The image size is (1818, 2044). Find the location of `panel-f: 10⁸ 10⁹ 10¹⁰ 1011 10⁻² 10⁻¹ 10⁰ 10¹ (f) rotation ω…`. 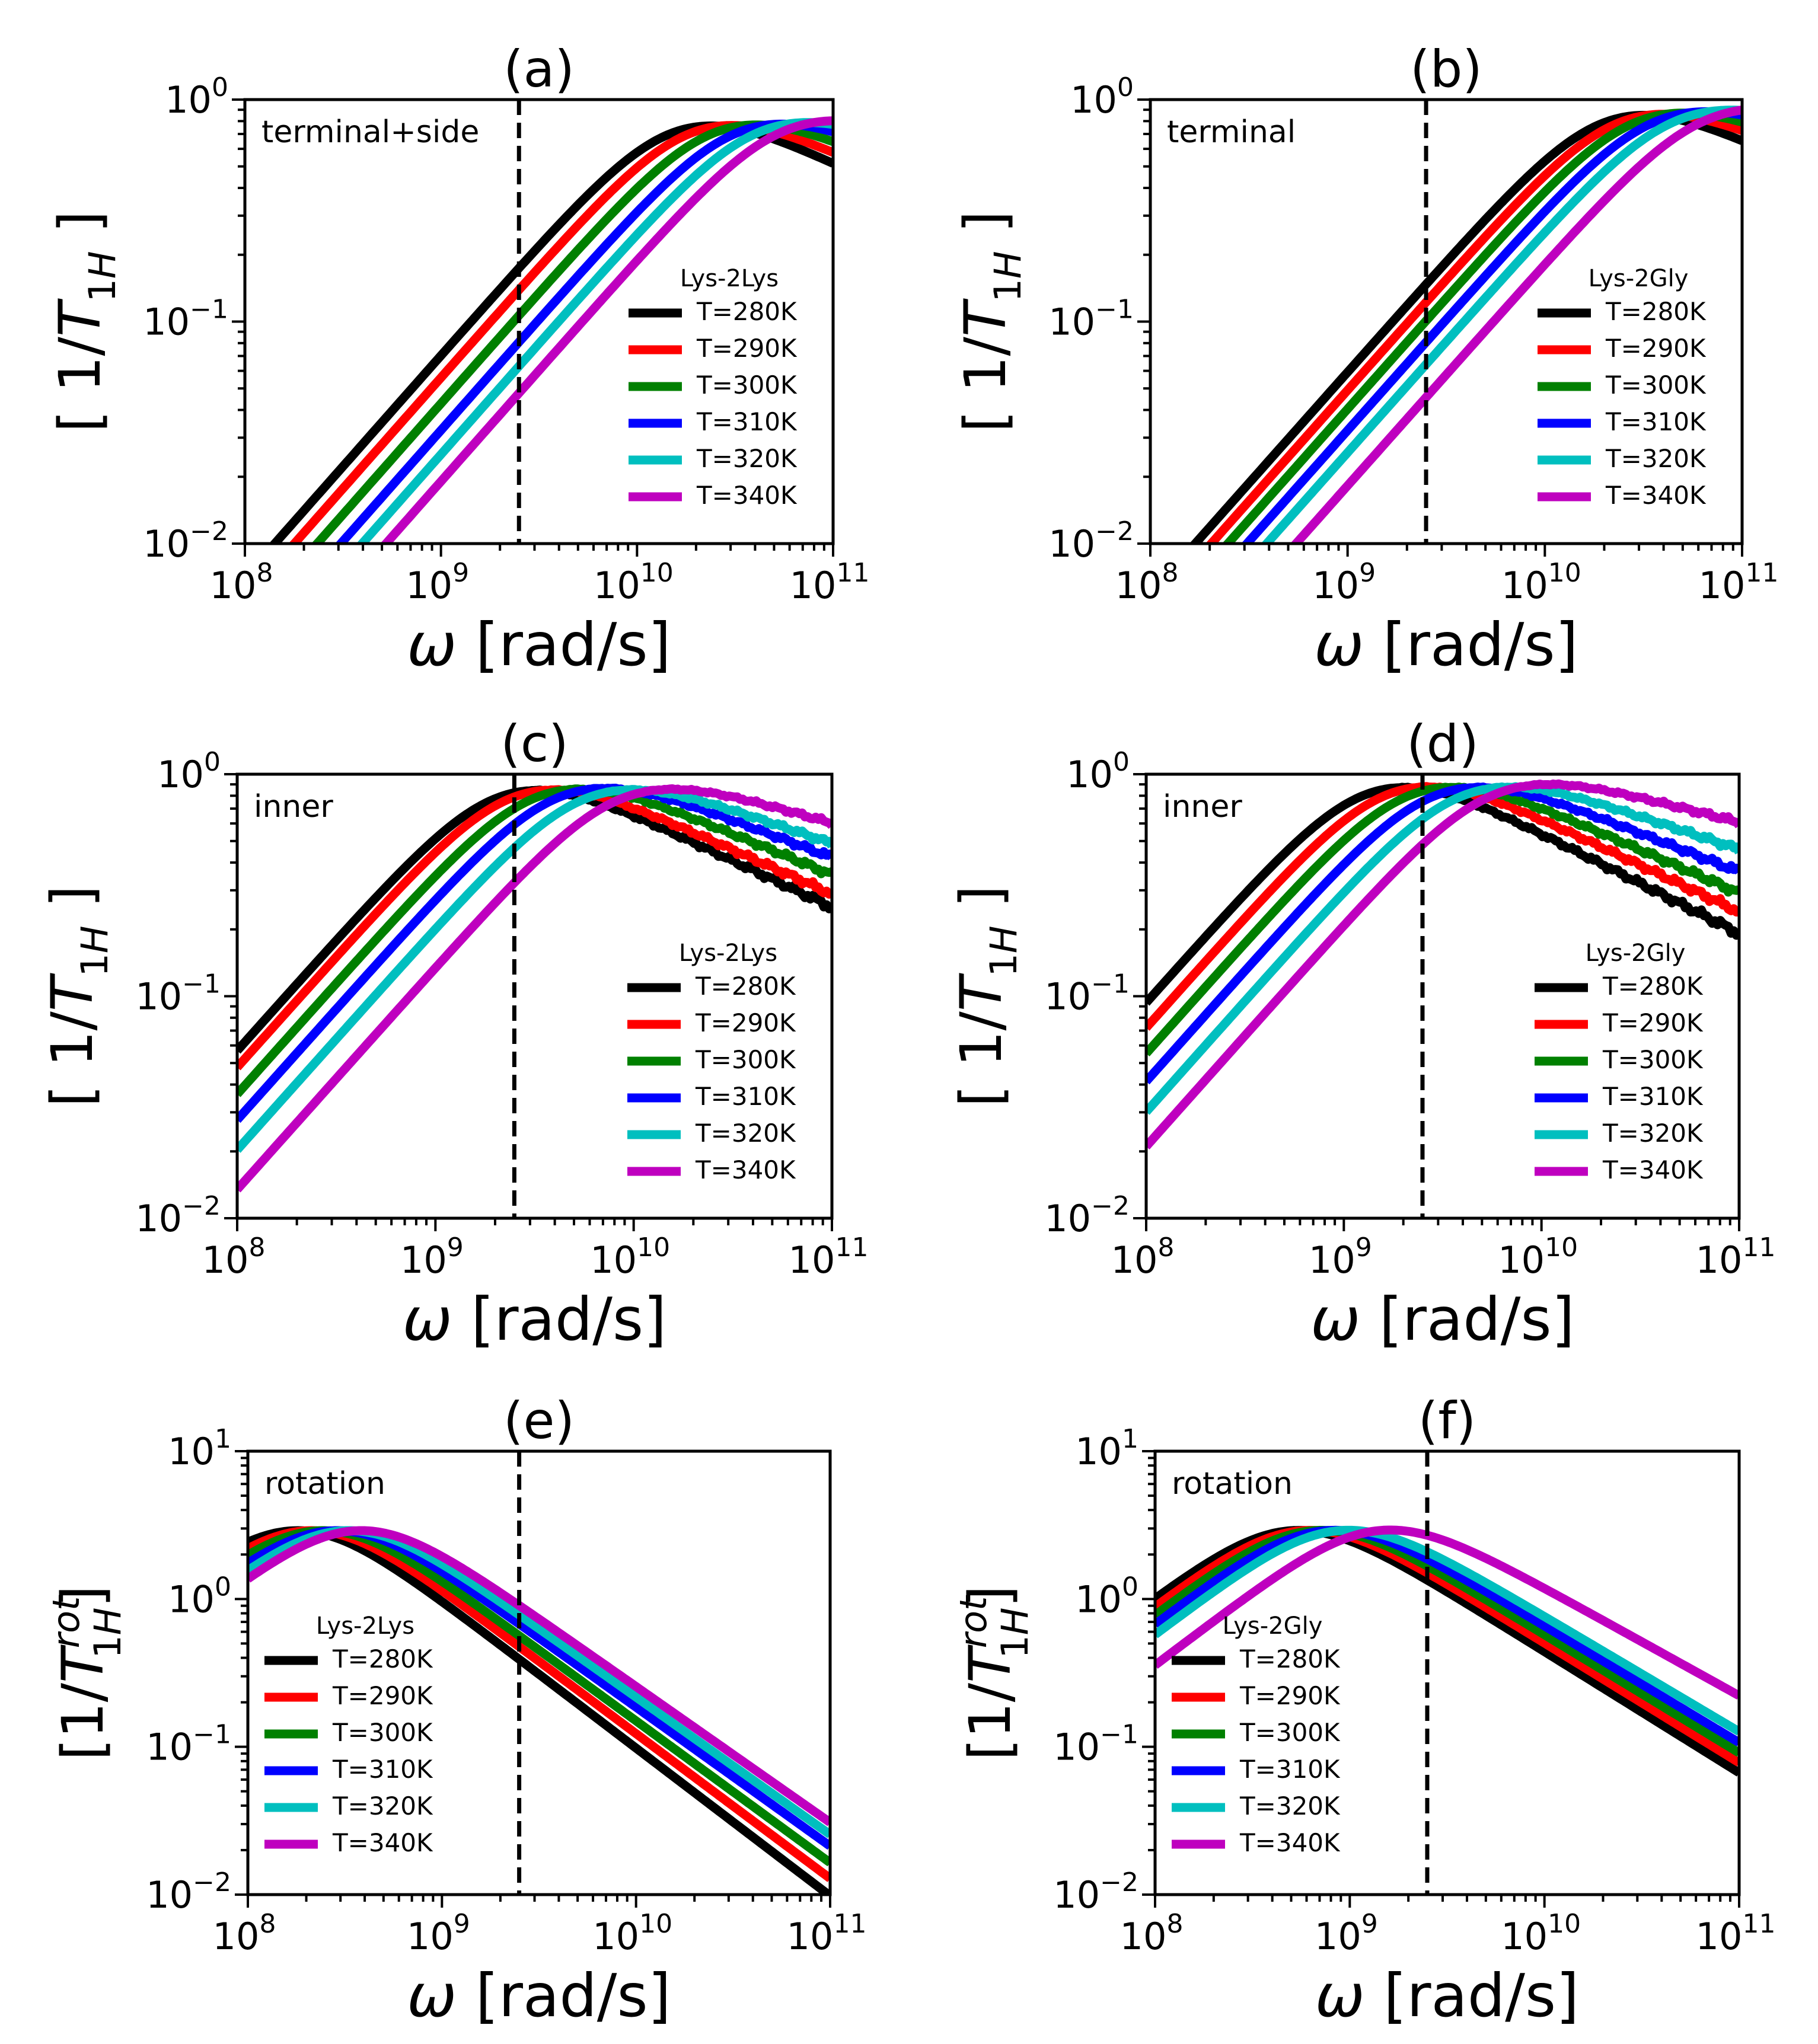

panel-f: 10⁸ 10⁹ 10¹⁰ 1011 10⁻² 10⁻¹ 10⁰ 10¹ (f) rotation ω… is located at coordinates (1363, 1711).